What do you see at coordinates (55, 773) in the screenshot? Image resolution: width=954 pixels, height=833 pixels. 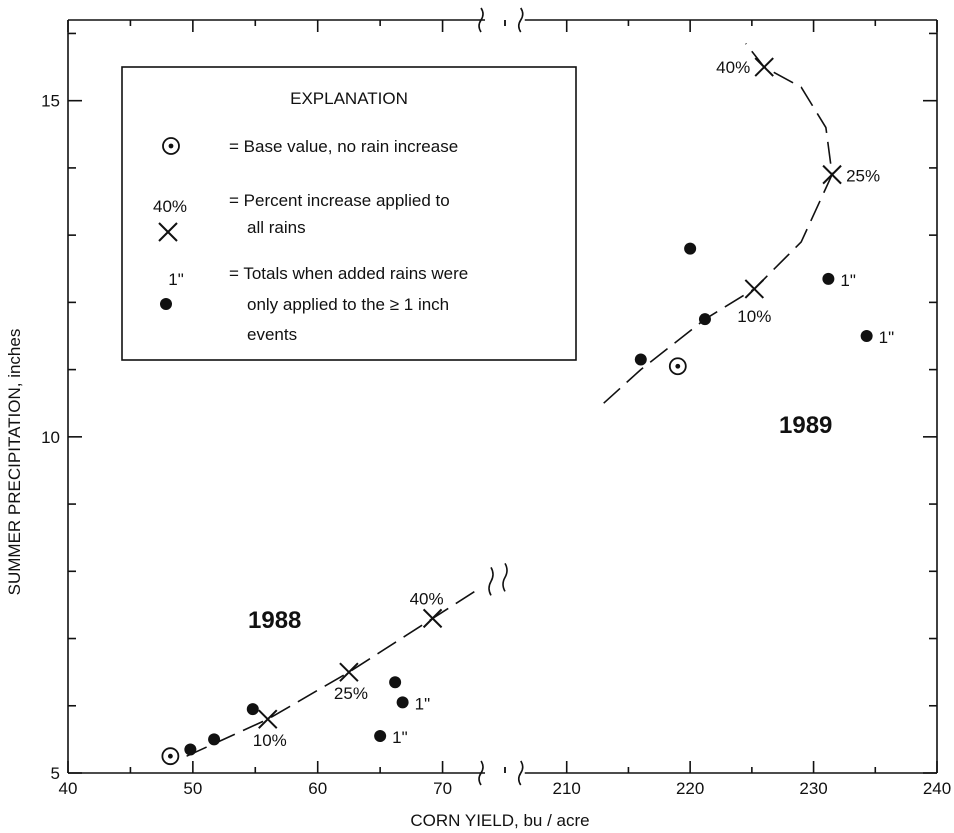 I see `y-tick-label: 5` at bounding box center [55, 773].